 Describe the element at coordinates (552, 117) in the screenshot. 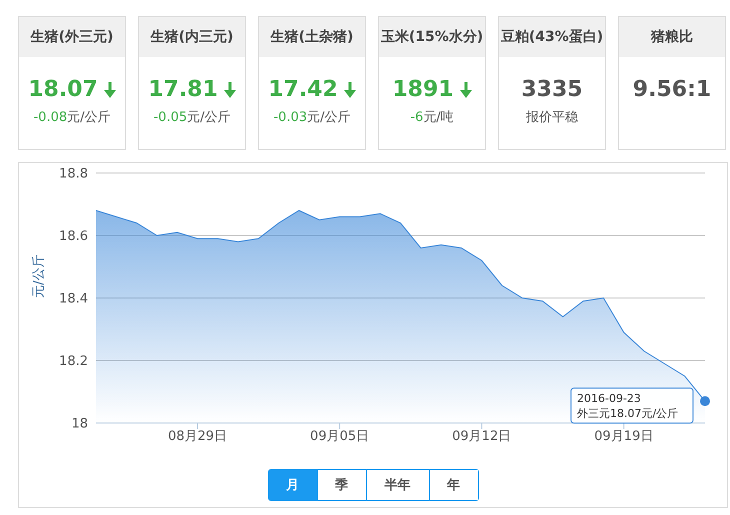

I see `text: 报价平稳` at that location.